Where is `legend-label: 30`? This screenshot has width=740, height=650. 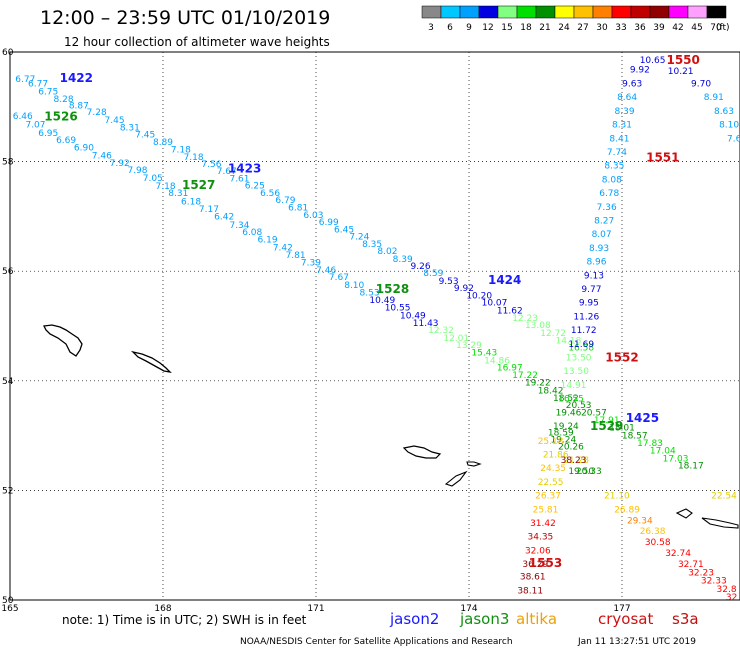
legend-label: 30 is located at coordinates (602, 28).